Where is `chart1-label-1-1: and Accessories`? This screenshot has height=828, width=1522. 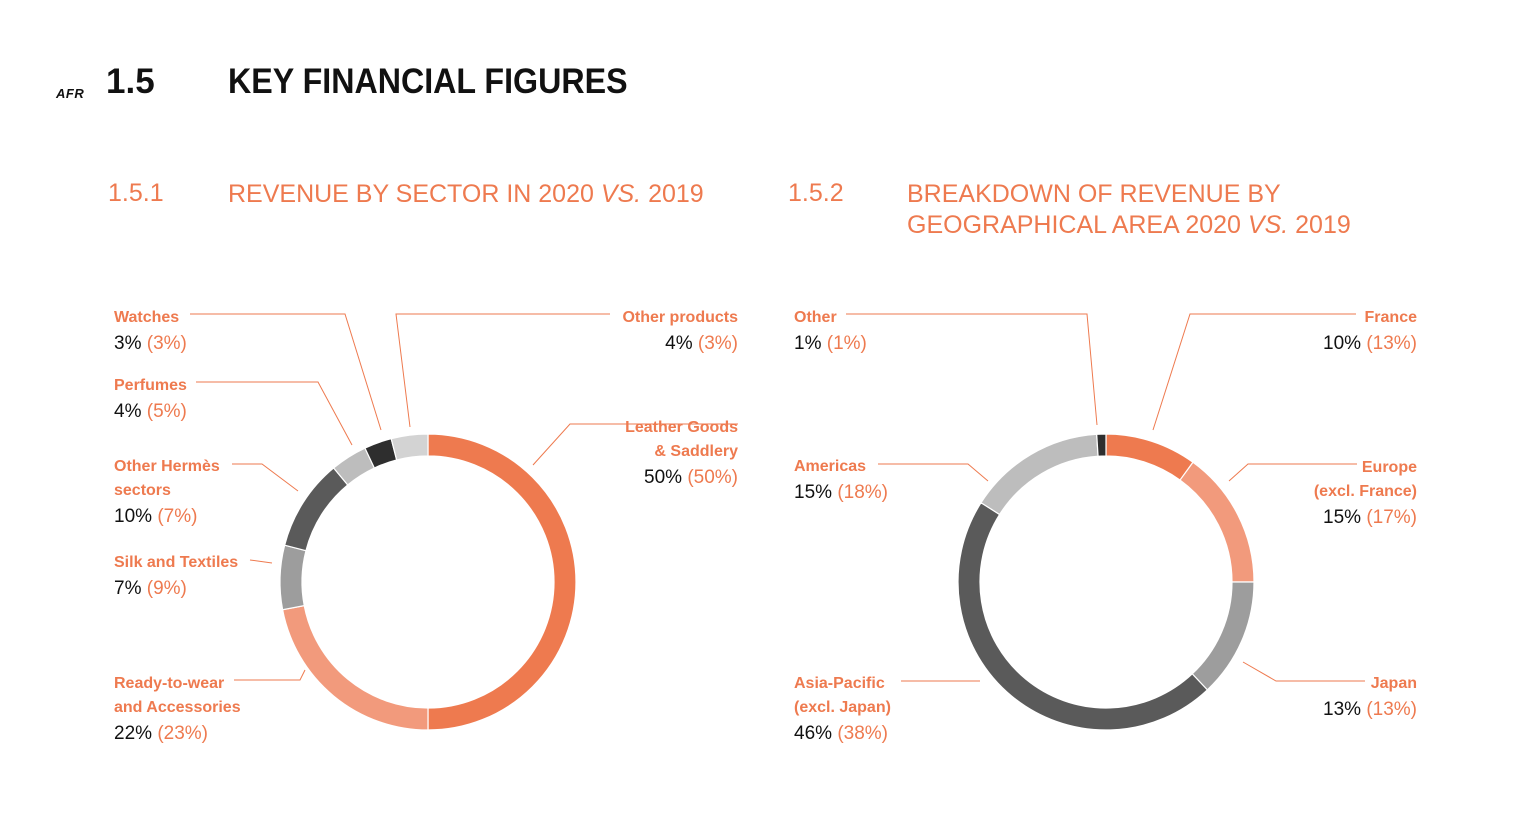 chart1-label-1-1: and Accessories is located at coordinates (177, 707).